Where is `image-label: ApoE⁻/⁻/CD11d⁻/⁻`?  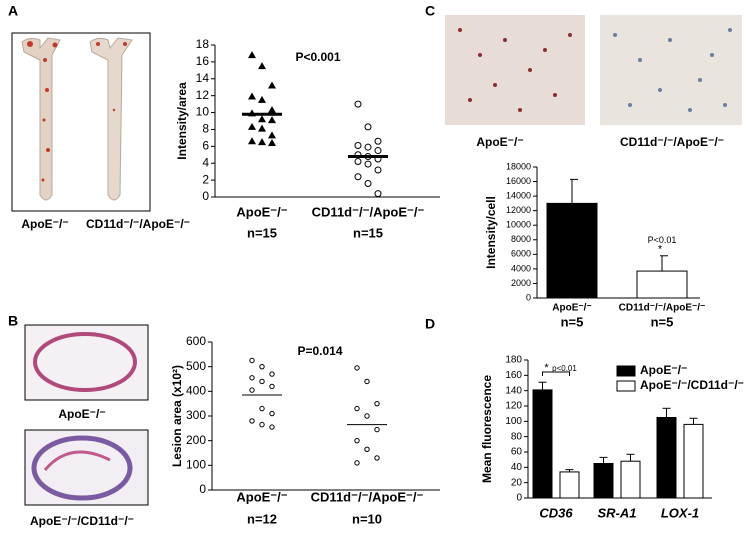 image-label: ApoE⁻/⁻/CD11d⁻/⁻ is located at coordinates (82, 521).